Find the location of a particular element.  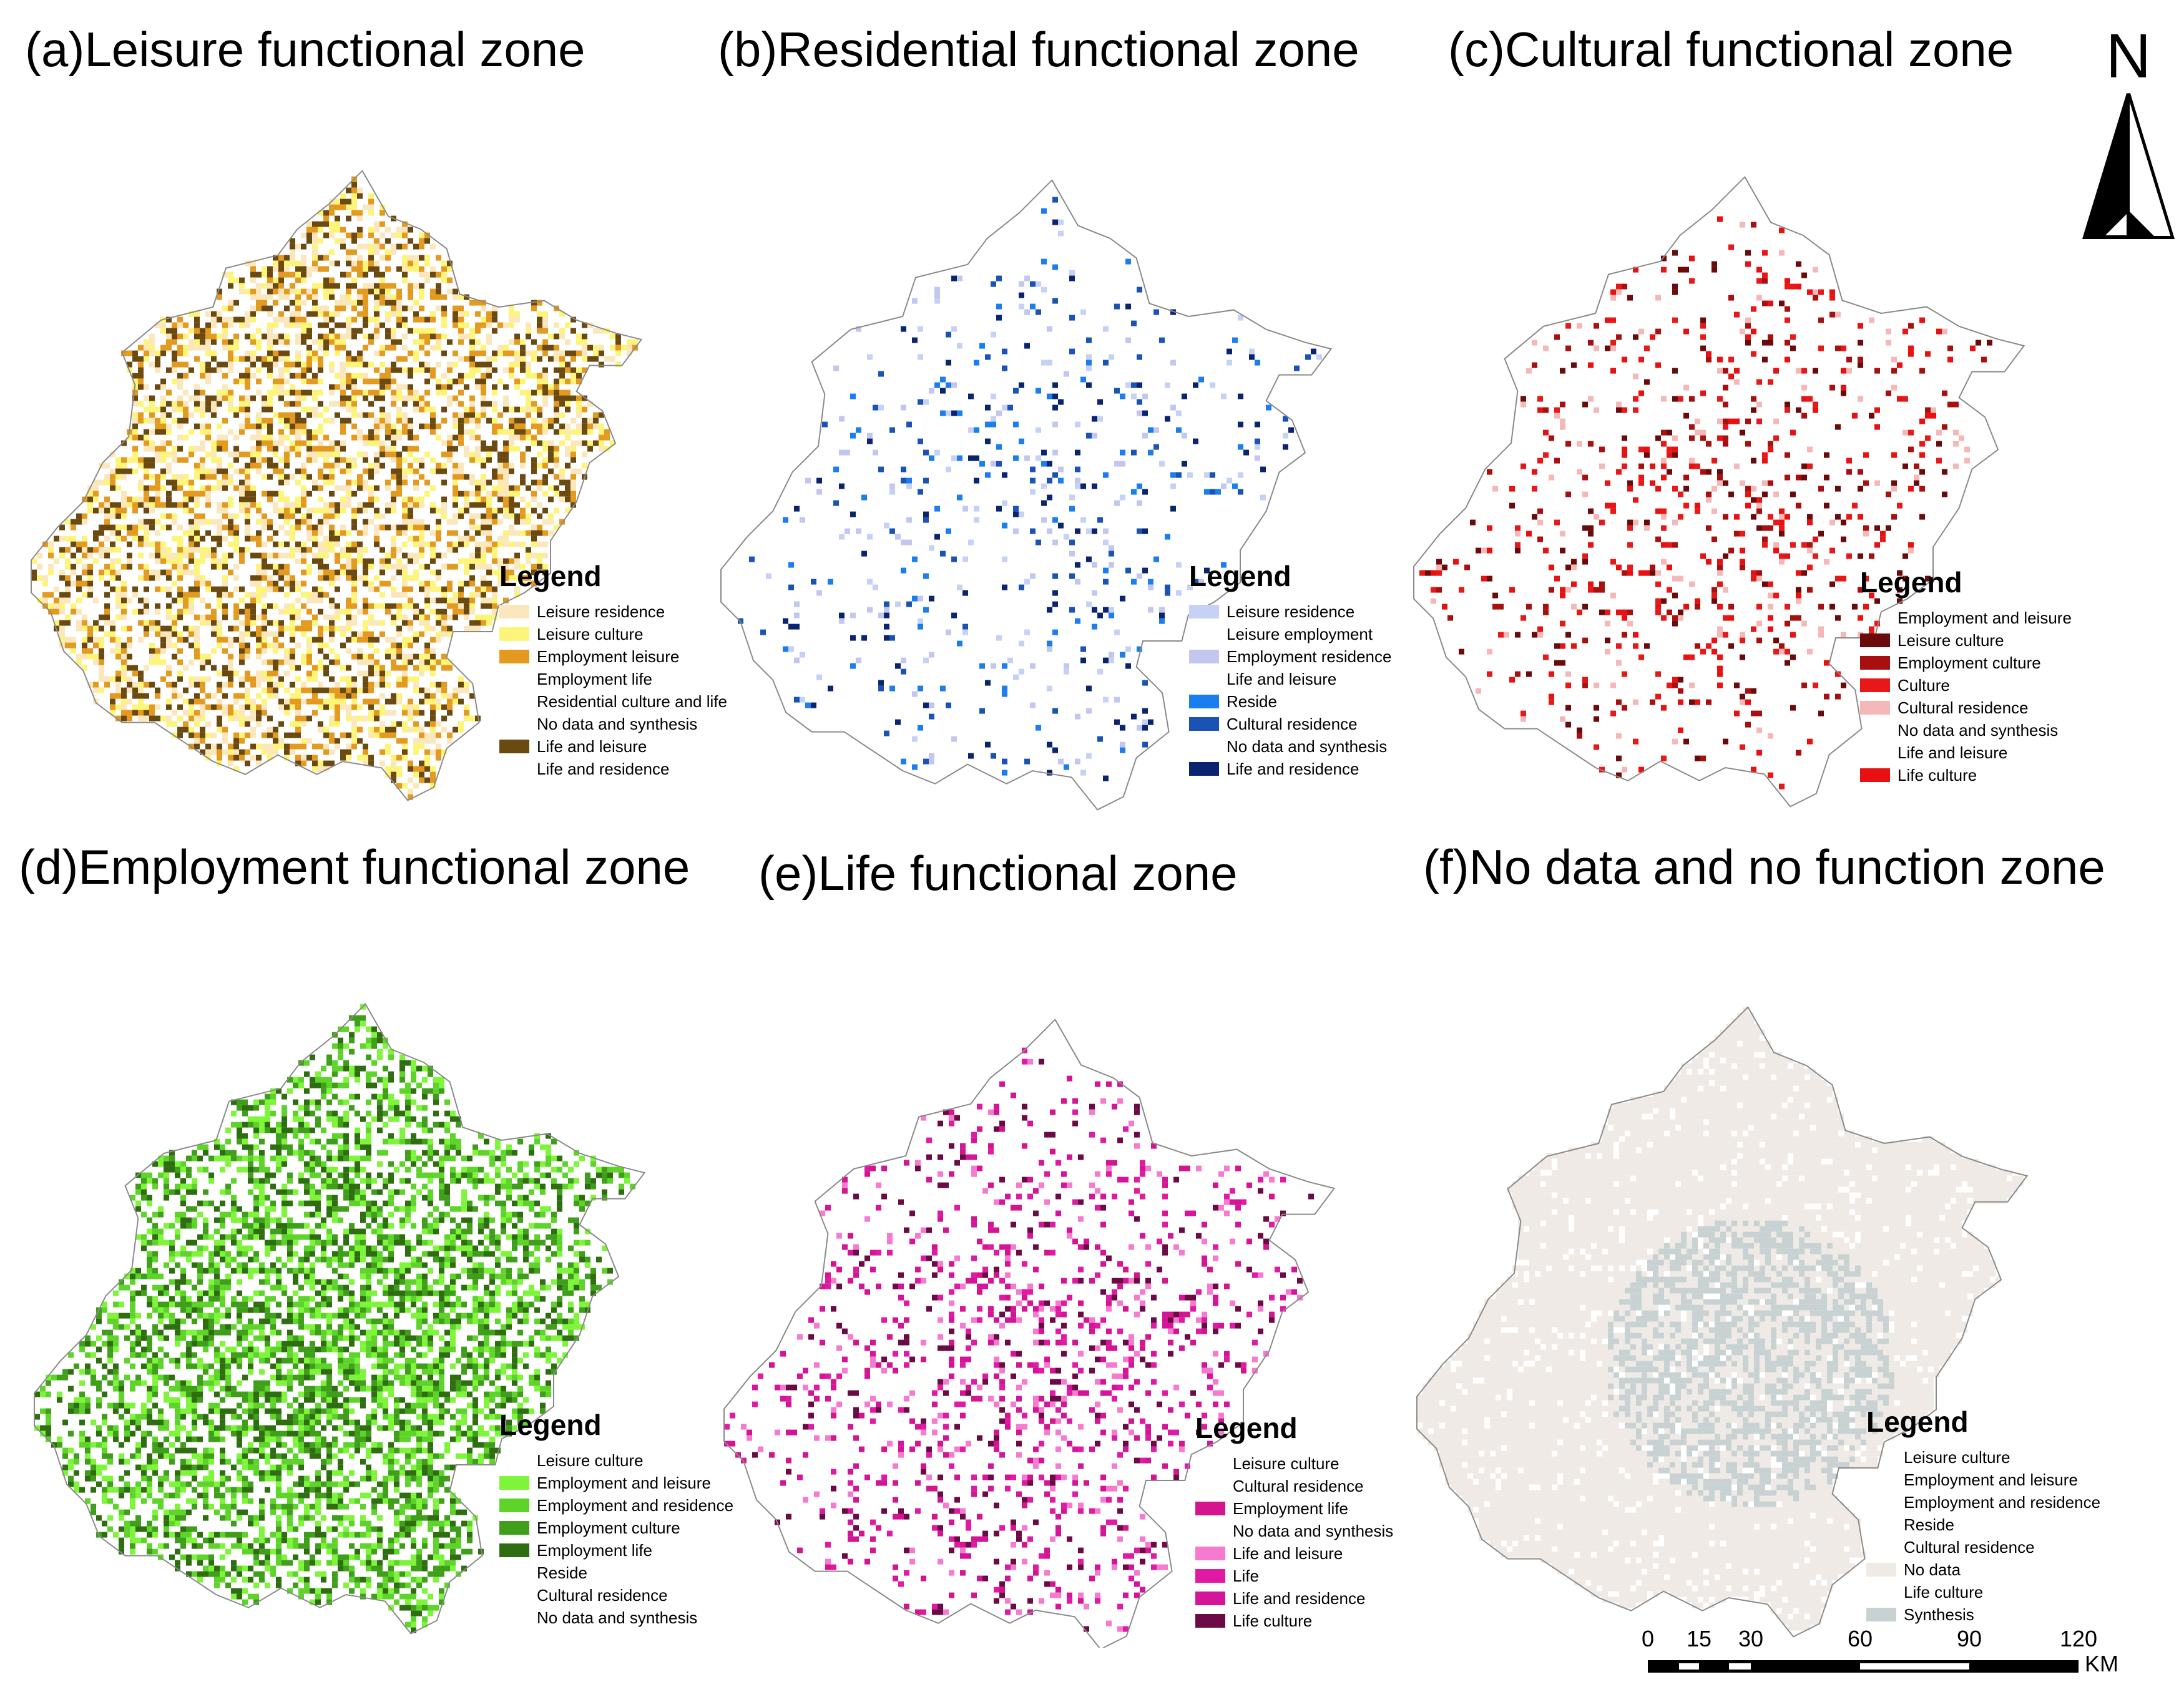

panel-title: (c)Cultural functional zone is located at coordinates (1731, 49).